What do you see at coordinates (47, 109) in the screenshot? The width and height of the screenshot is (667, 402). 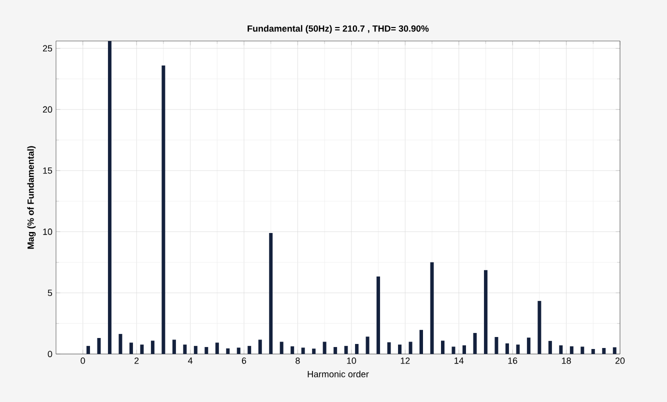 I see `y-tick-label: 20` at bounding box center [47, 109].